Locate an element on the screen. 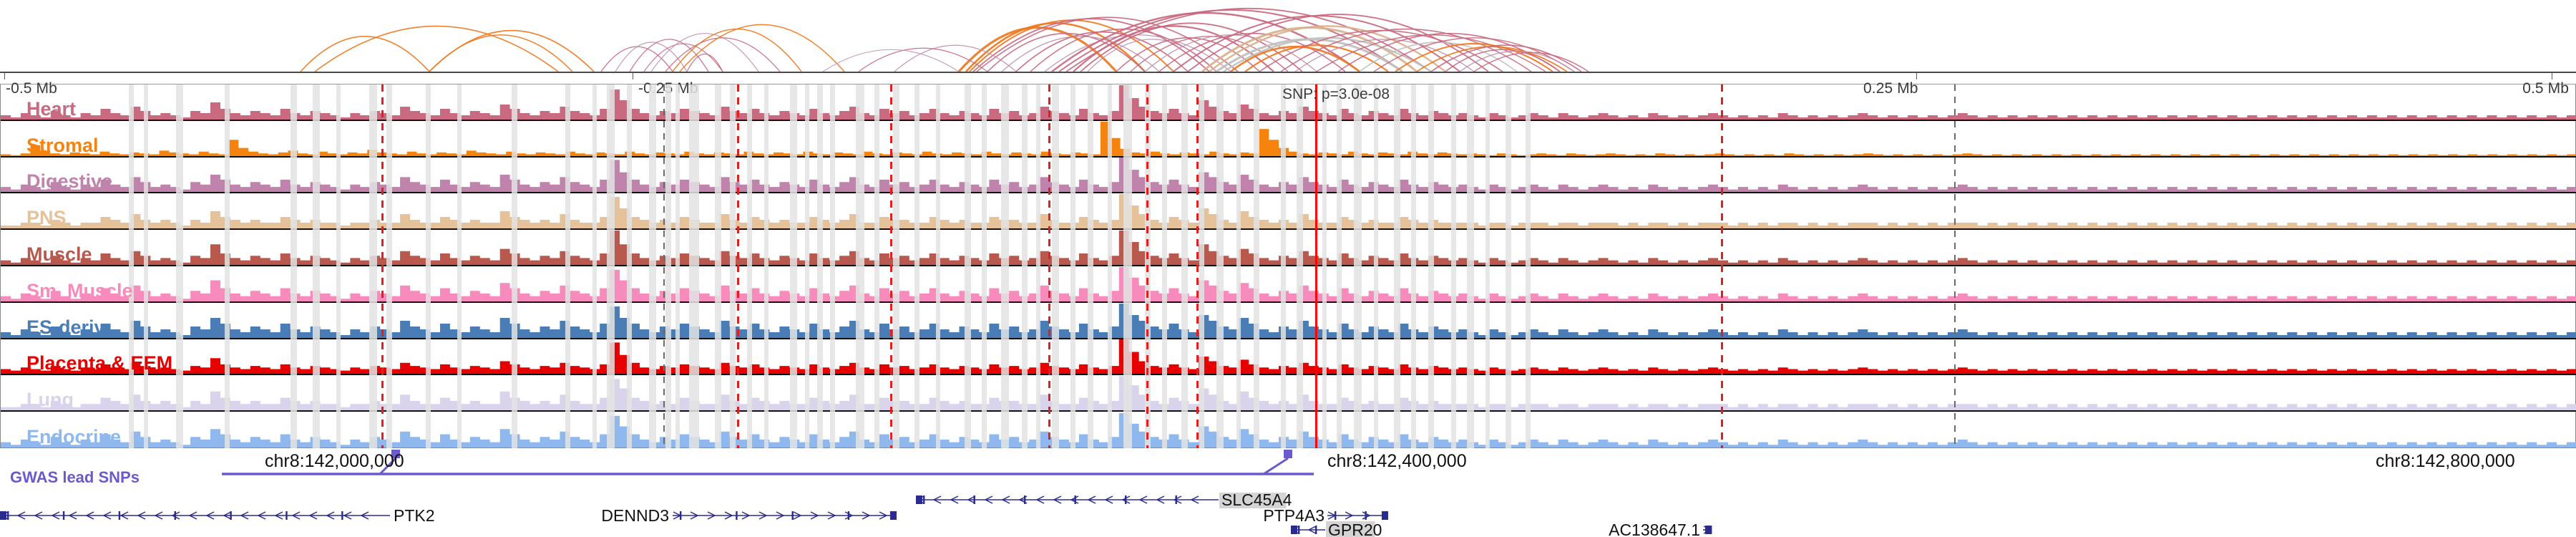 The width and height of the screenshot is (2576, 537). gene-model: SLC45A4 is located at coordinates (1103, 501).